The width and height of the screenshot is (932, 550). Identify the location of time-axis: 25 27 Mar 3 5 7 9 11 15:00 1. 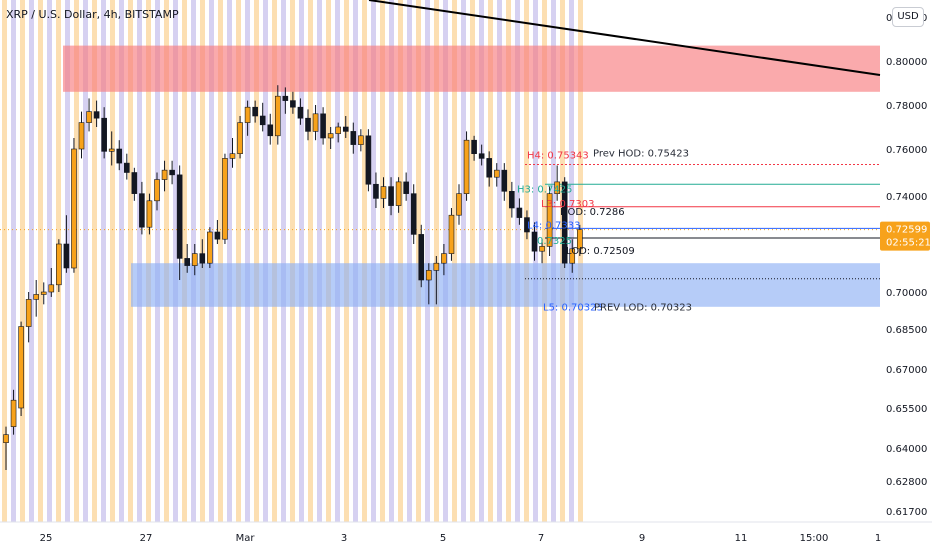
(466, 532).